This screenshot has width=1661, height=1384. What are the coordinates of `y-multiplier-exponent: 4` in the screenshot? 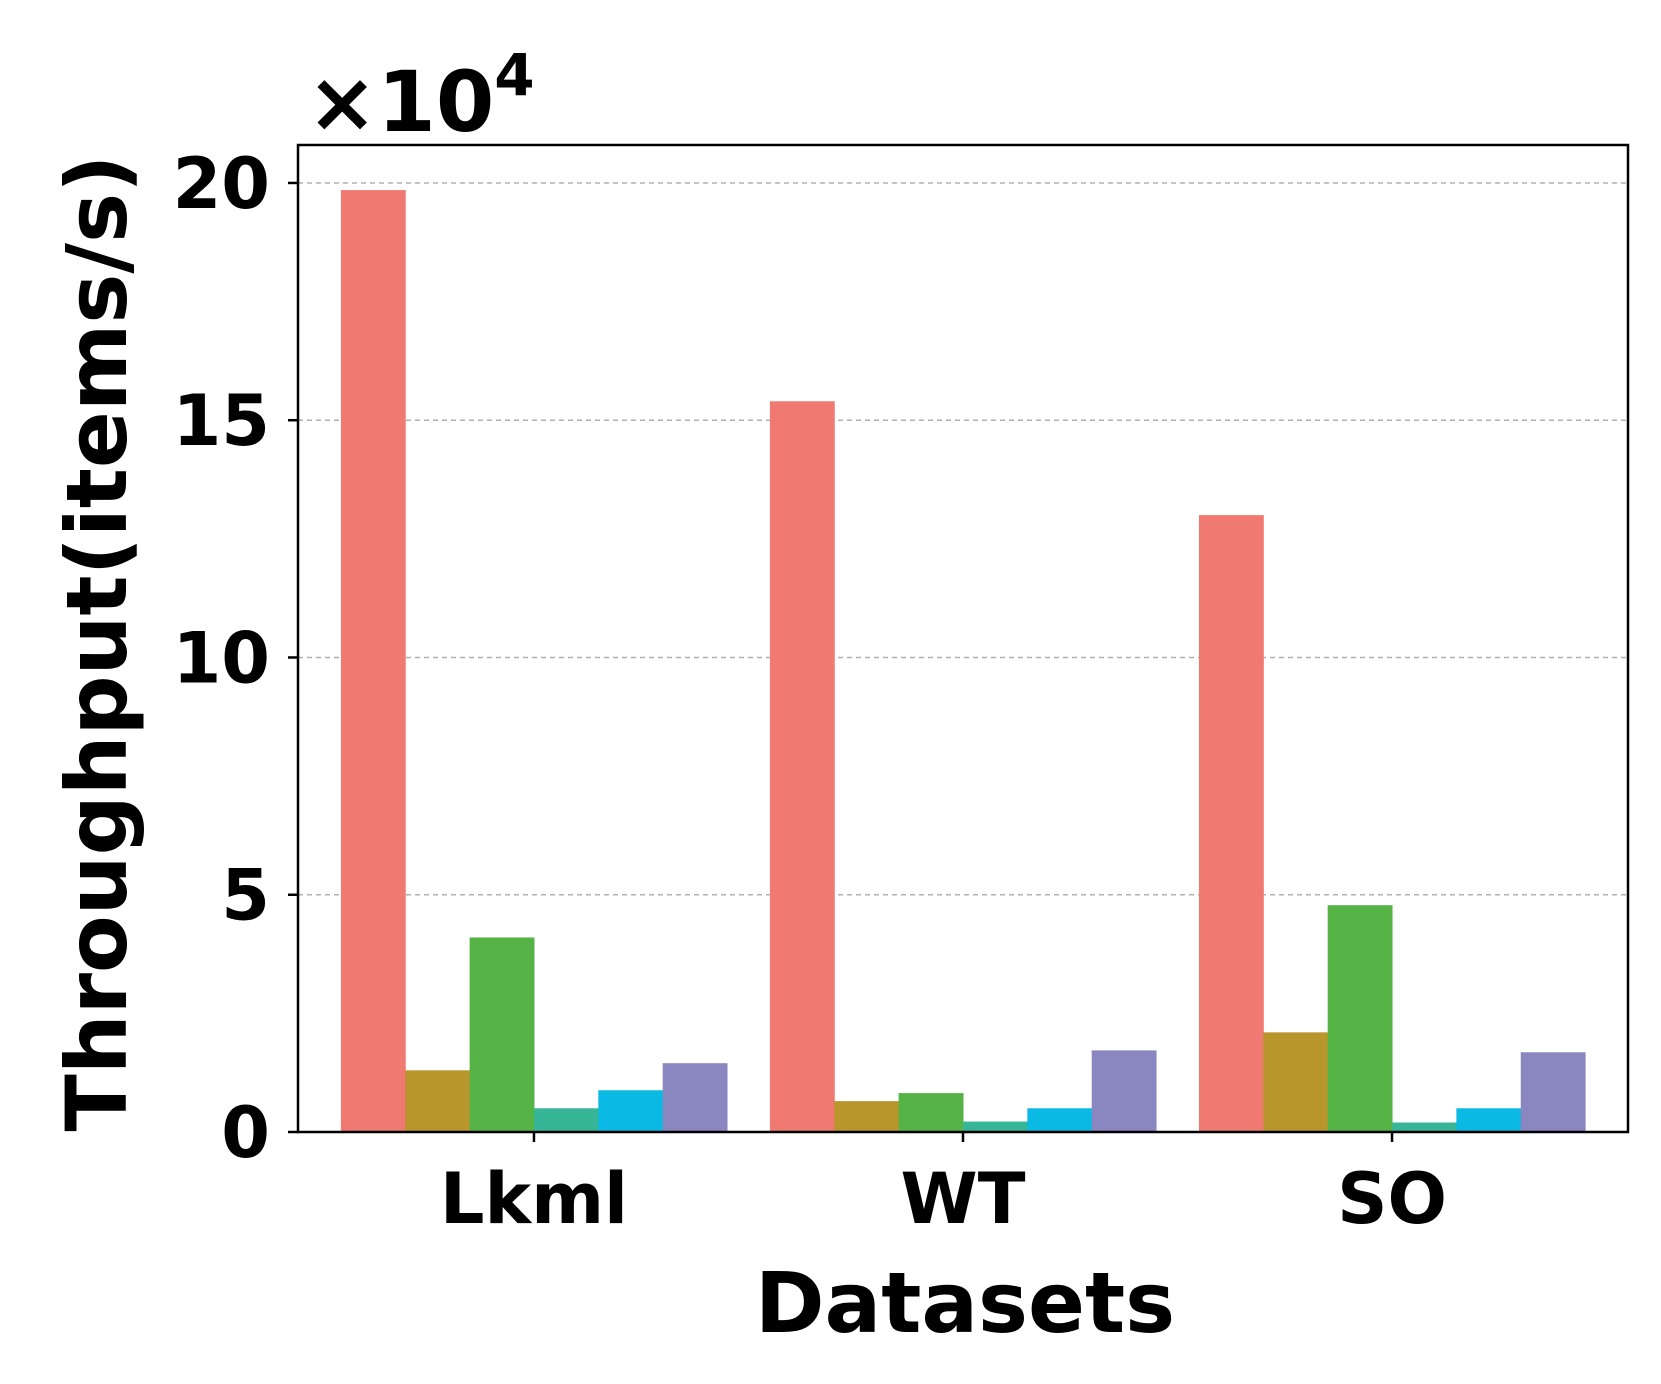 It's located at (514, 75).